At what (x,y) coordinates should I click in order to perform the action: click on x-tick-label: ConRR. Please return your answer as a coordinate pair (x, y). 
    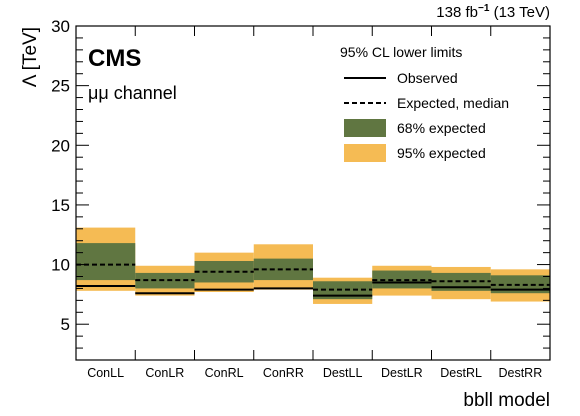
    Looking at the image, I should click on (283, 373).